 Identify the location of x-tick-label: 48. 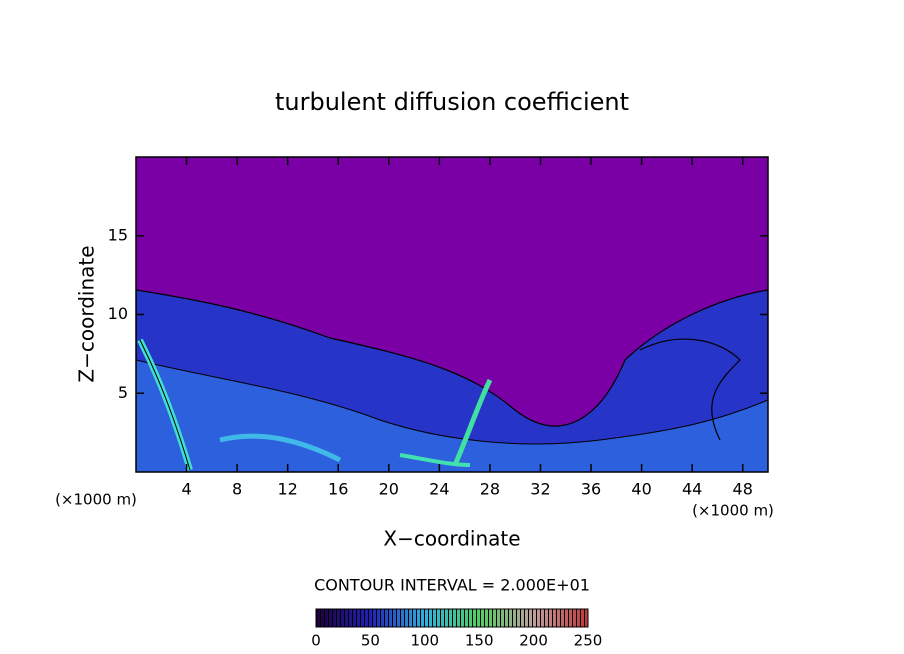
(743, 489).